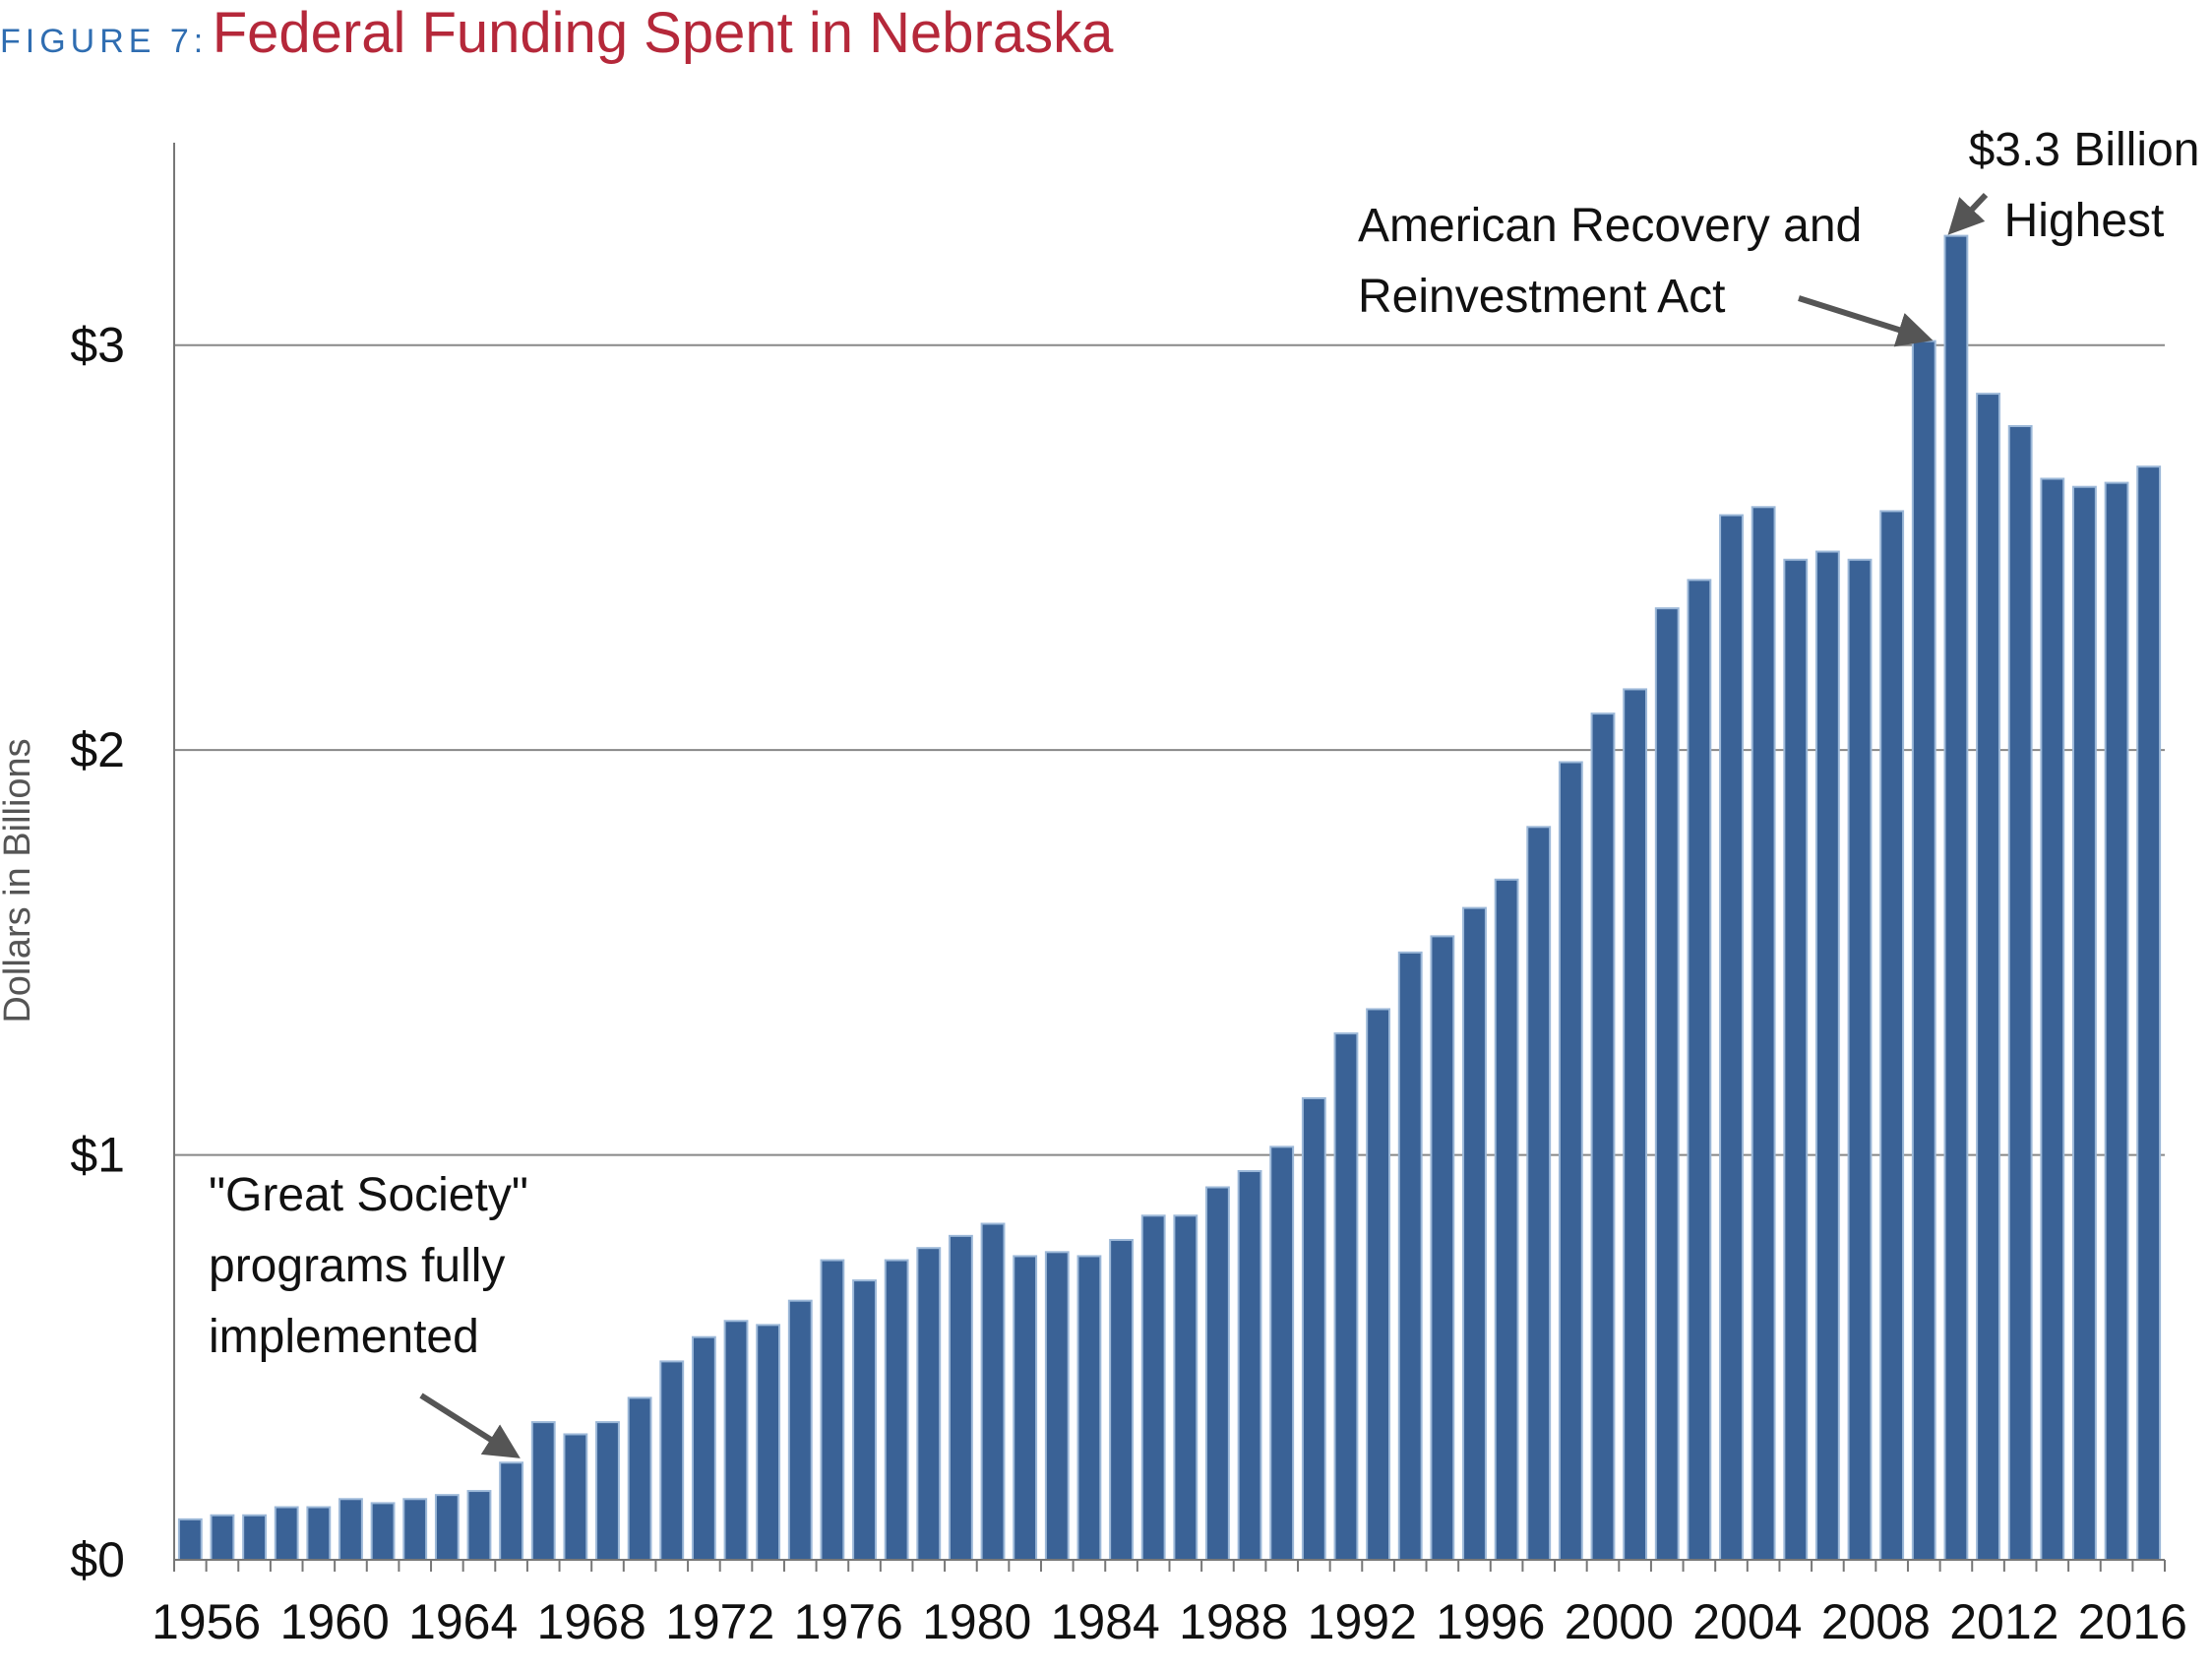 The width and height of the screenshot is (2212, 1672). I want to click on bar-1987, so click(1185, 1388).